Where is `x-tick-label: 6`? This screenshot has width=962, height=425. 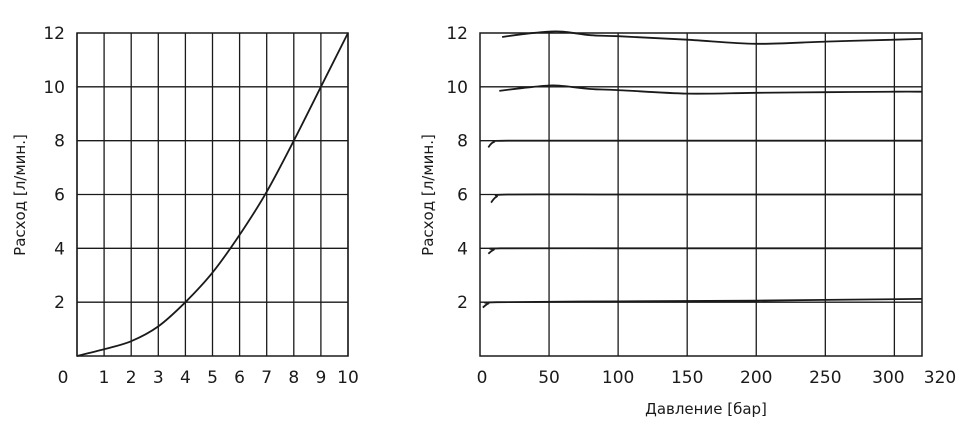 x-tick-label: 6 is located at coordinates (239, 378).